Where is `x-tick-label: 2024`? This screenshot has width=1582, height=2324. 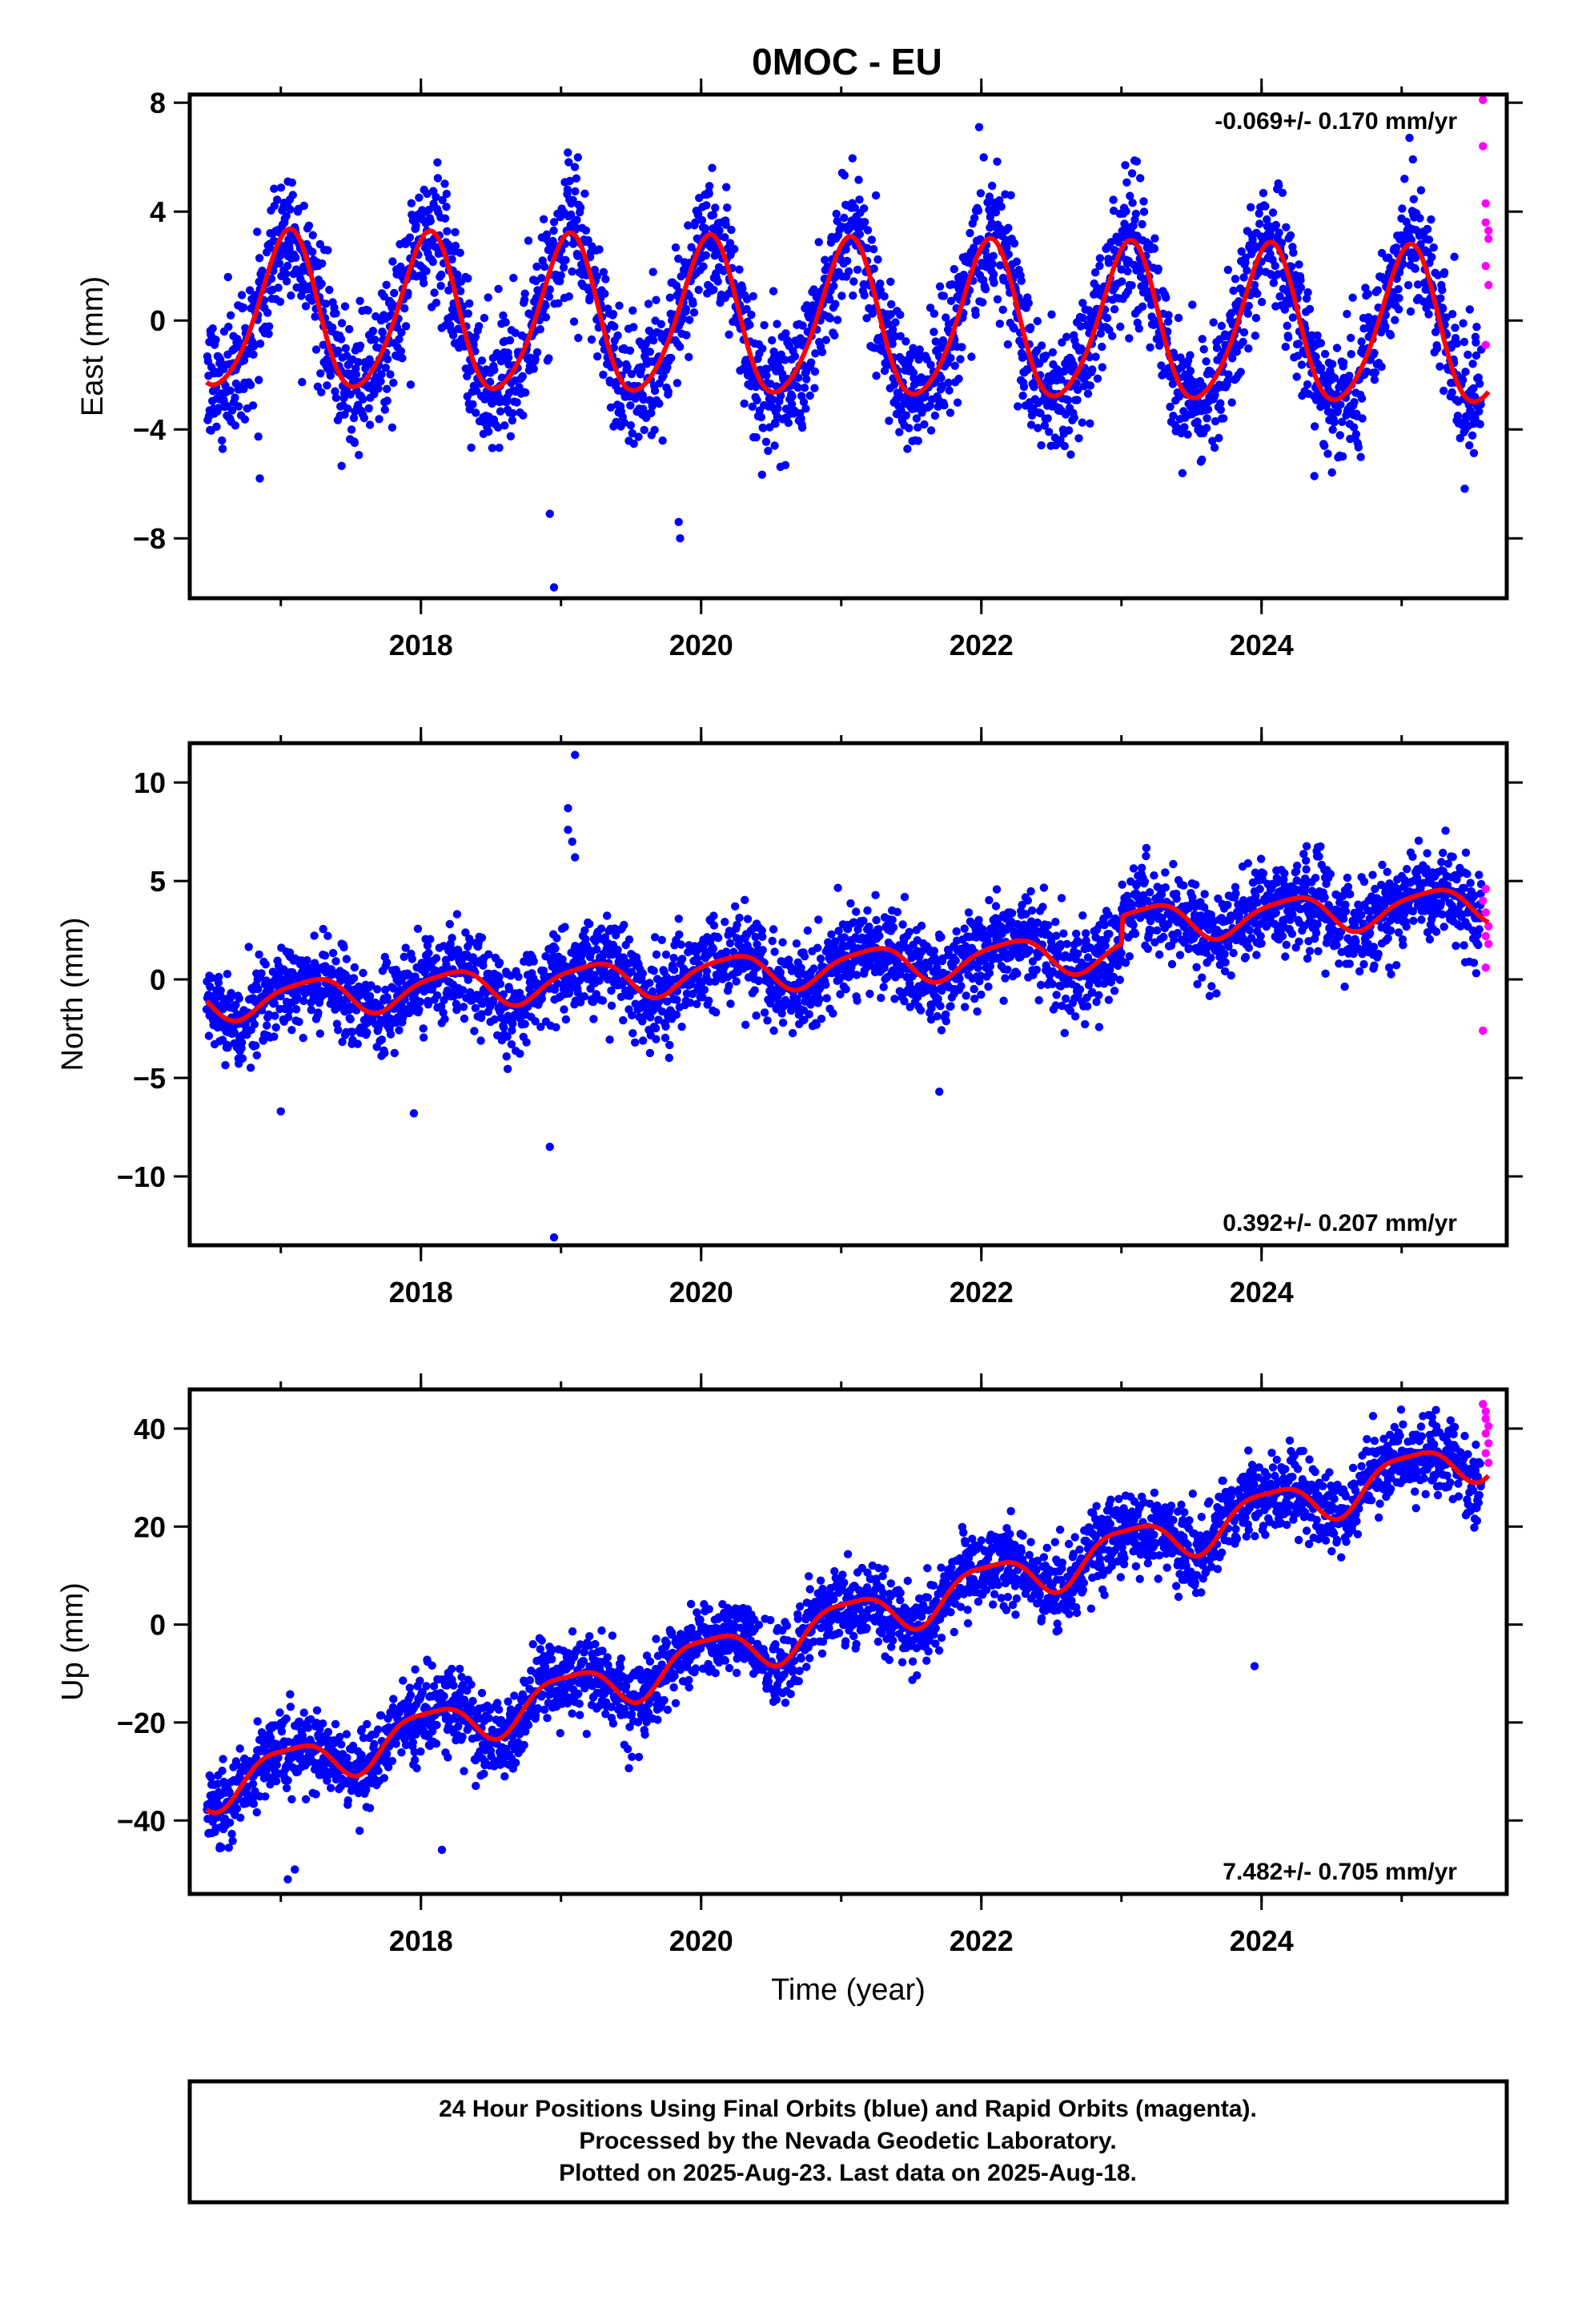
x-tick-label: 2024 is located at coordinates (1262, 645).